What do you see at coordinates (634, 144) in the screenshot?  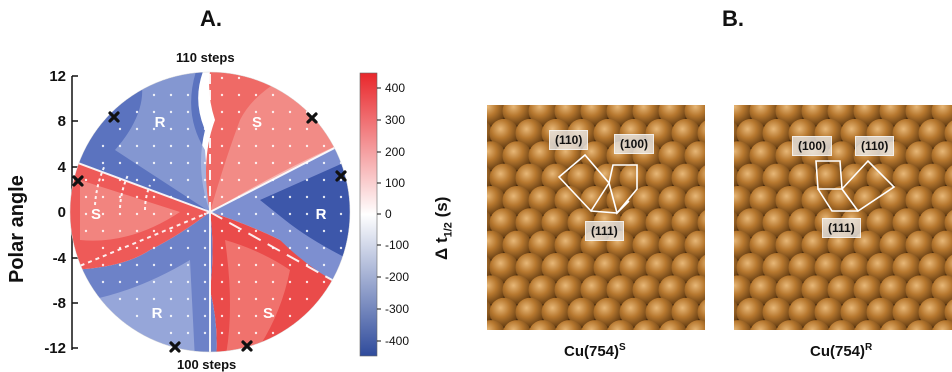 I see `facet-label-100: (100)` at bounding box center [634, 144].